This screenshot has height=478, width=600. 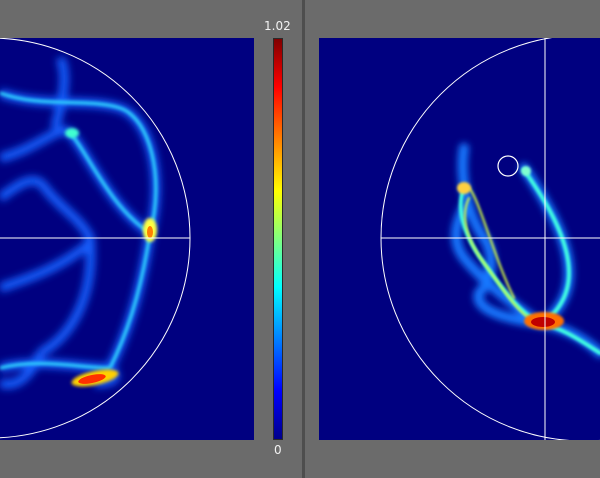 What do you see at coordinates (278, 239) in the screenshot?
I see `colorbar` at bounding box center [278, 239].